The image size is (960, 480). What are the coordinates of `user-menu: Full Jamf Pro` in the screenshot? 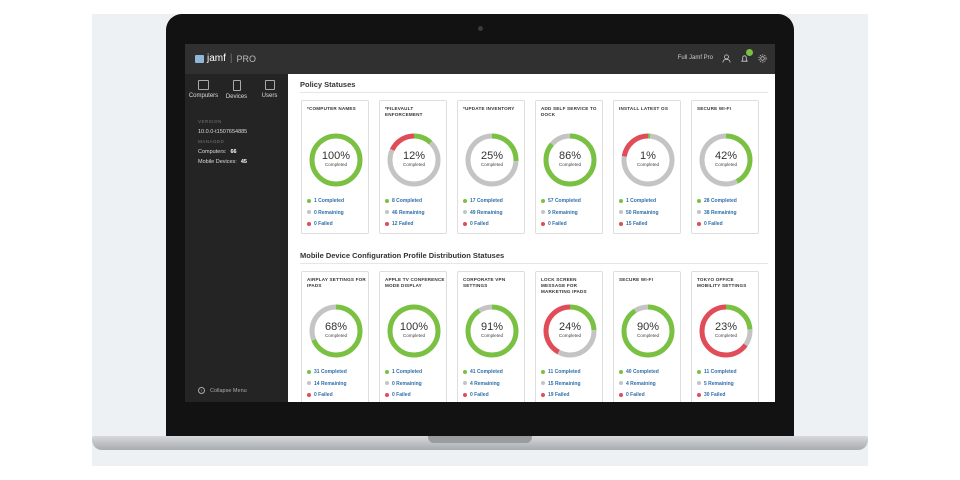 It's located at (695, 58).